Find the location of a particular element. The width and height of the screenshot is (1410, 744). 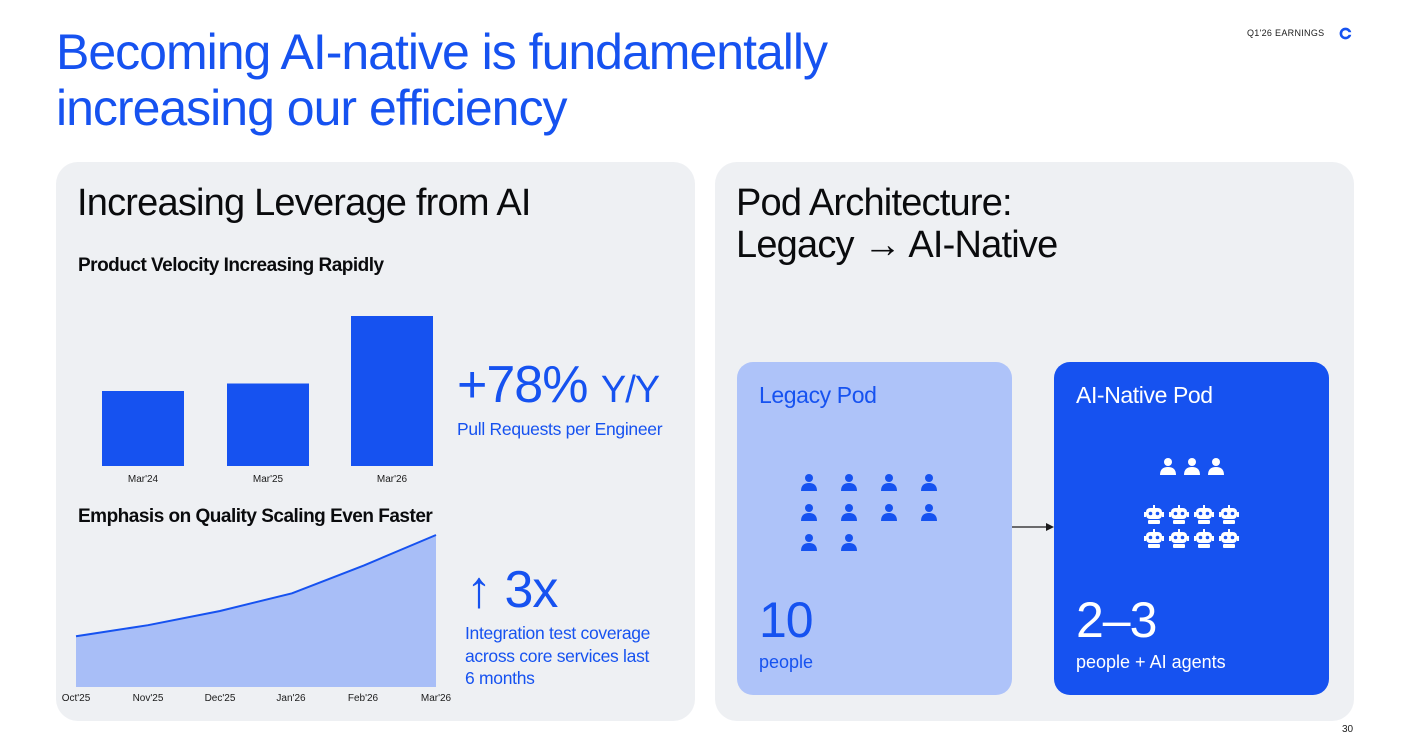

velocity-bar-chart: Mar'24 Mar'25 Mar'26 is located at coordinates (267, 400).